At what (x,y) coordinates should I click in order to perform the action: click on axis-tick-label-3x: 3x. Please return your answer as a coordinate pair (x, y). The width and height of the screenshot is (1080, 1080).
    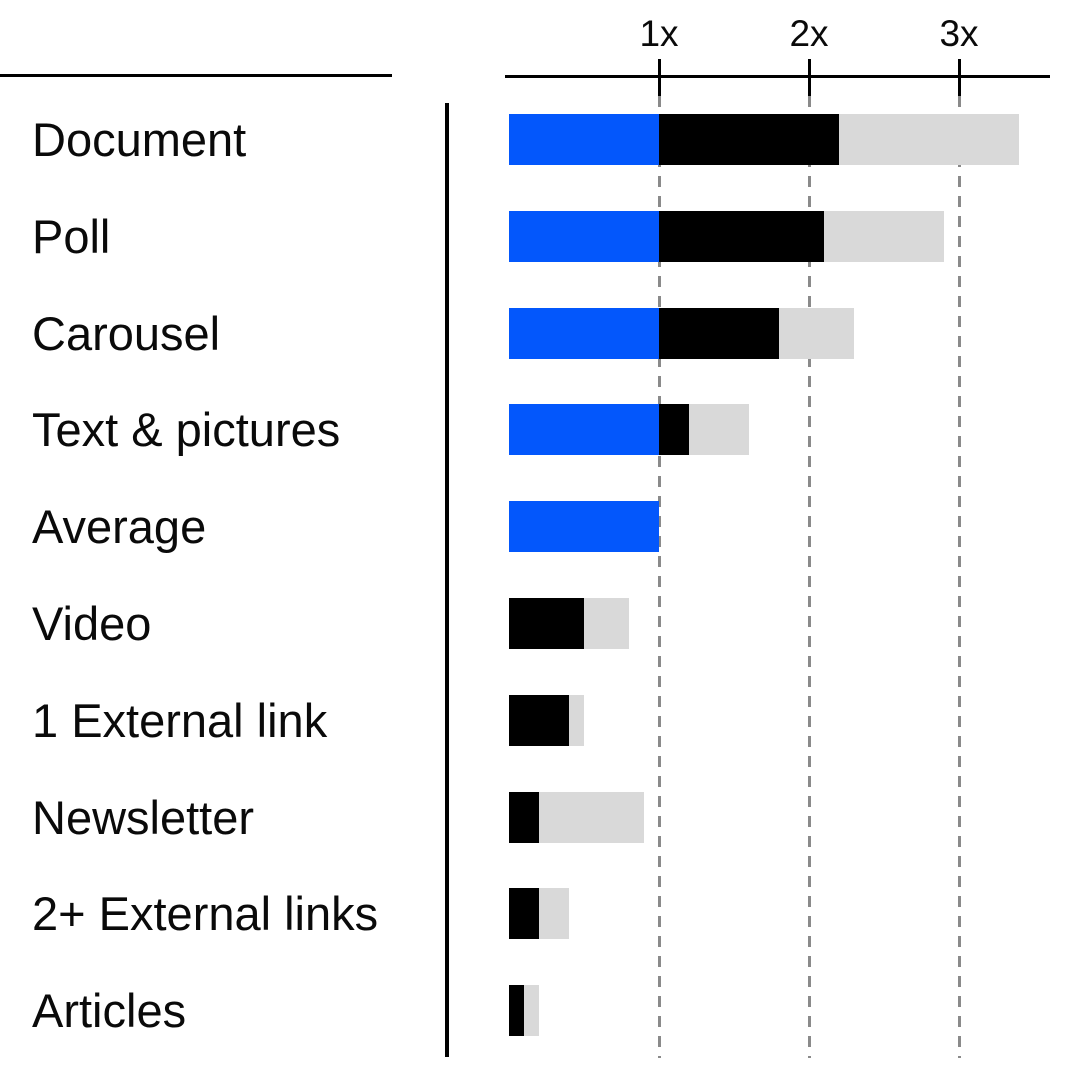
    Looking at the image, I should click on (959, 33).